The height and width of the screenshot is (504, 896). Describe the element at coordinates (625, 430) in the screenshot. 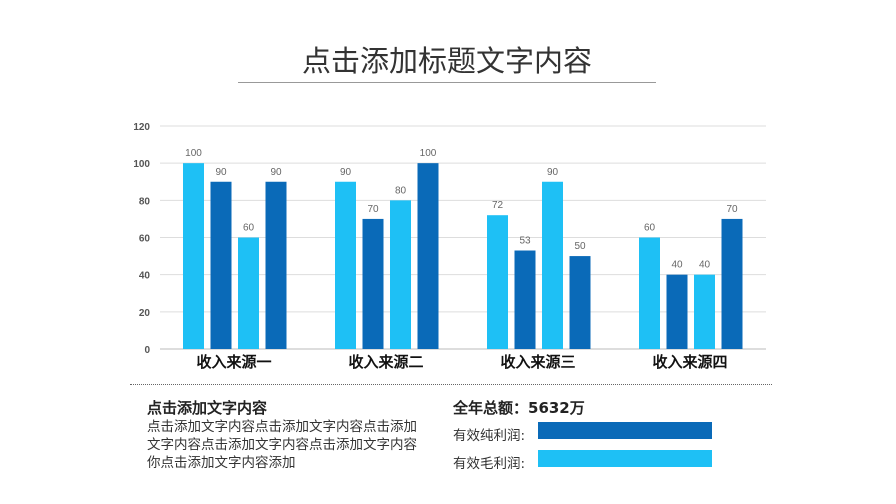

I see `legend-bar-net-profit` at that location.